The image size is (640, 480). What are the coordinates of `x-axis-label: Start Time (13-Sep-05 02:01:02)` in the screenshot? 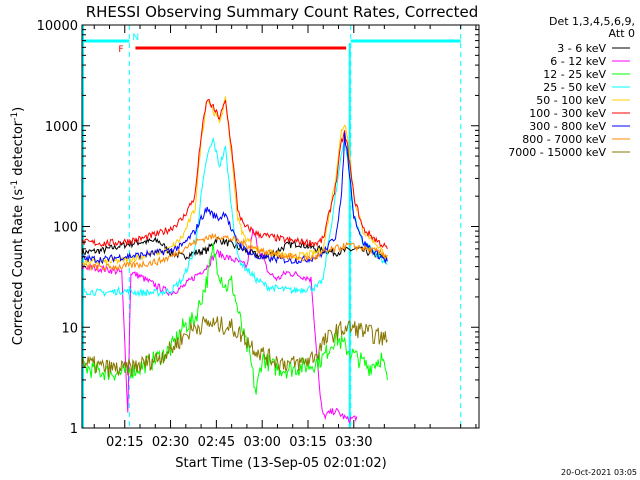 It's located at (280, 463).